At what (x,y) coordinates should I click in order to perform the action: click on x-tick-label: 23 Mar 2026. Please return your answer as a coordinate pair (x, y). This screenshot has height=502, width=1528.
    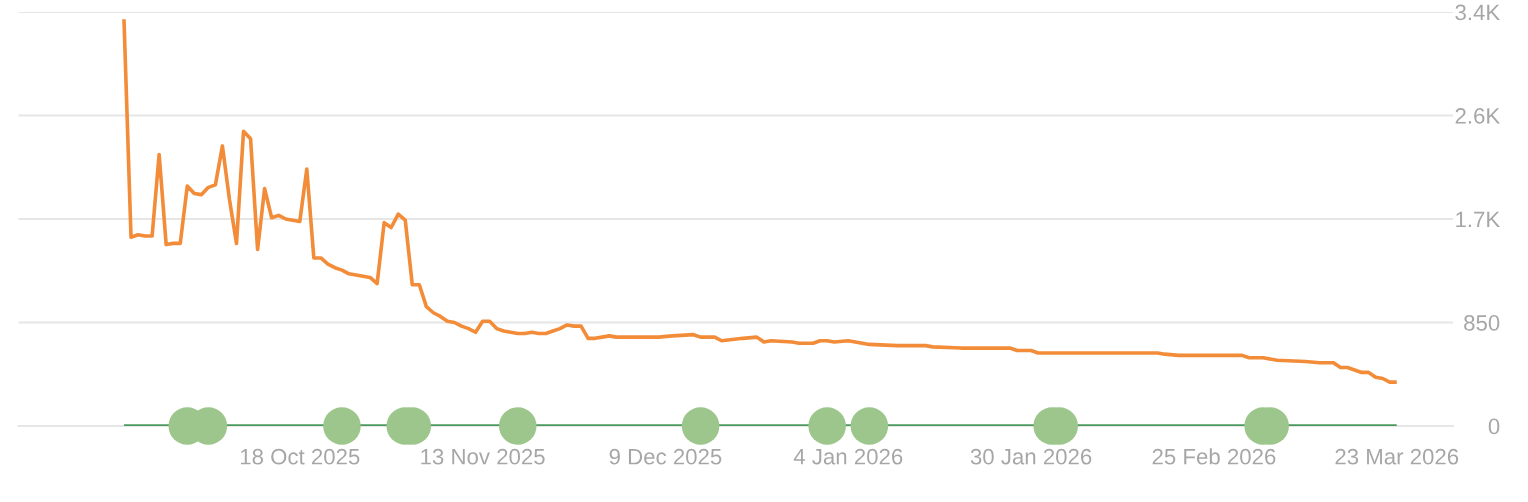
    Looking at the image, I should click on (1397, 456).